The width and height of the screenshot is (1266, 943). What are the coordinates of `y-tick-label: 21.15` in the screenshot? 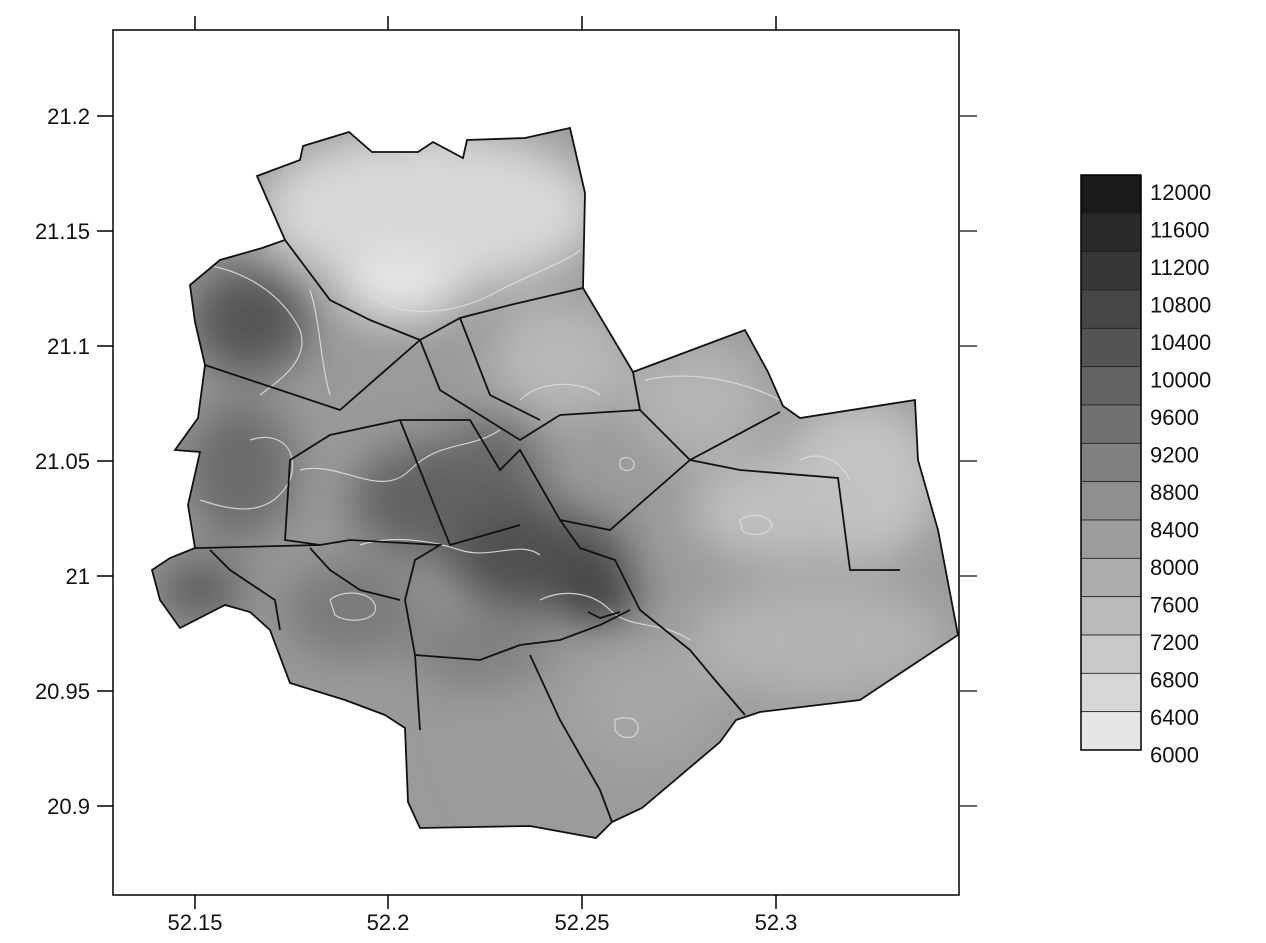 It's located at (62, 231).